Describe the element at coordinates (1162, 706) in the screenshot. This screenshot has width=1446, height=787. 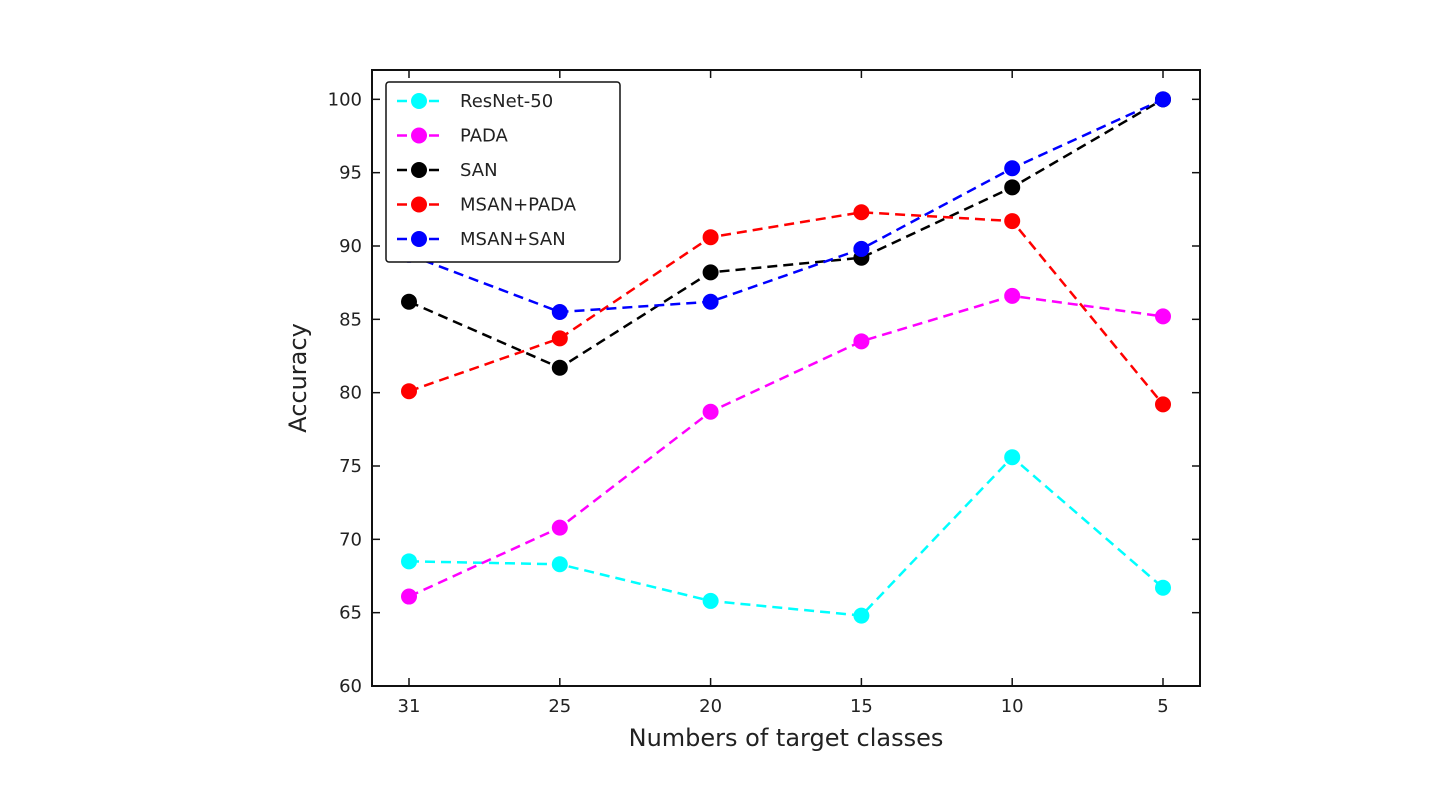
I see `x-tick-label: 5` at that location.